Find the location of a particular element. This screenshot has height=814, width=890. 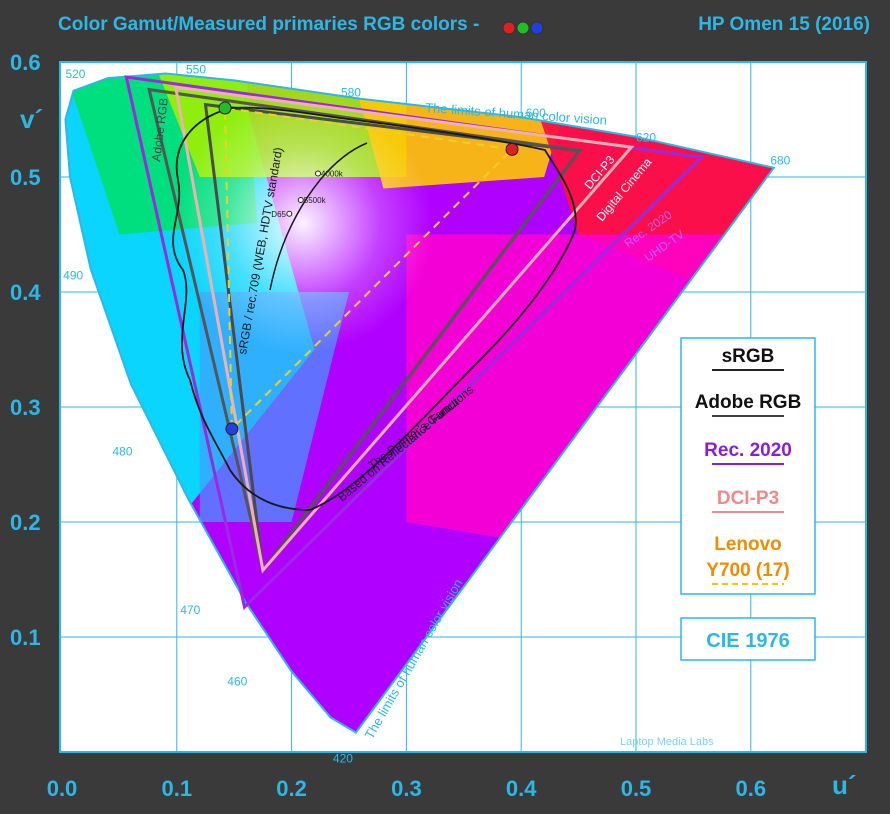

wavelength-label: 420 is located at coordinates (343, 758).